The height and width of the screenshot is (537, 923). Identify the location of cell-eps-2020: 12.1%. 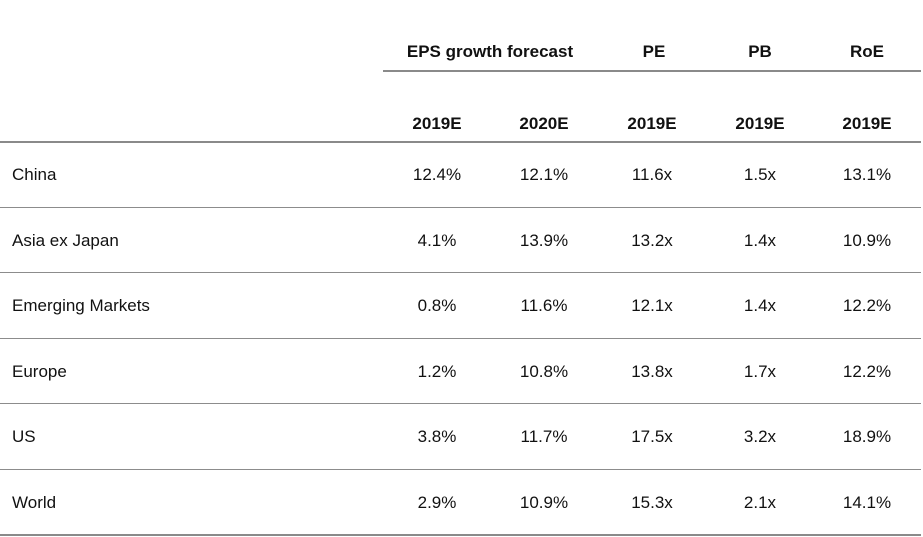
(544, 174).